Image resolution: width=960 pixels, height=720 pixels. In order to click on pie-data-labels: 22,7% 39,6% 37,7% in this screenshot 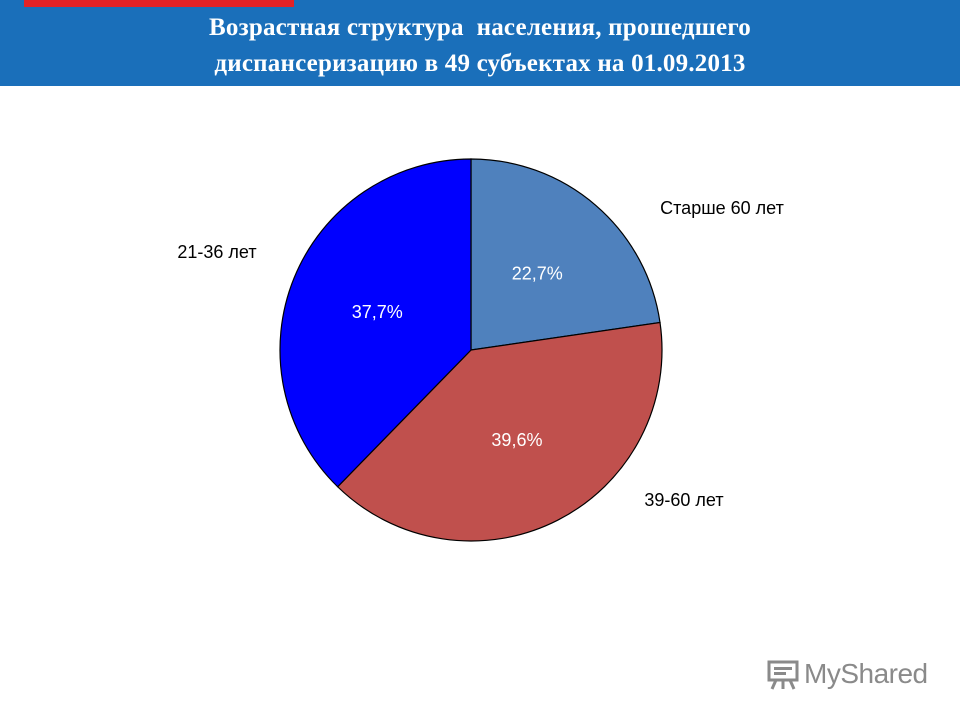, I will do `click(457, 356)`.